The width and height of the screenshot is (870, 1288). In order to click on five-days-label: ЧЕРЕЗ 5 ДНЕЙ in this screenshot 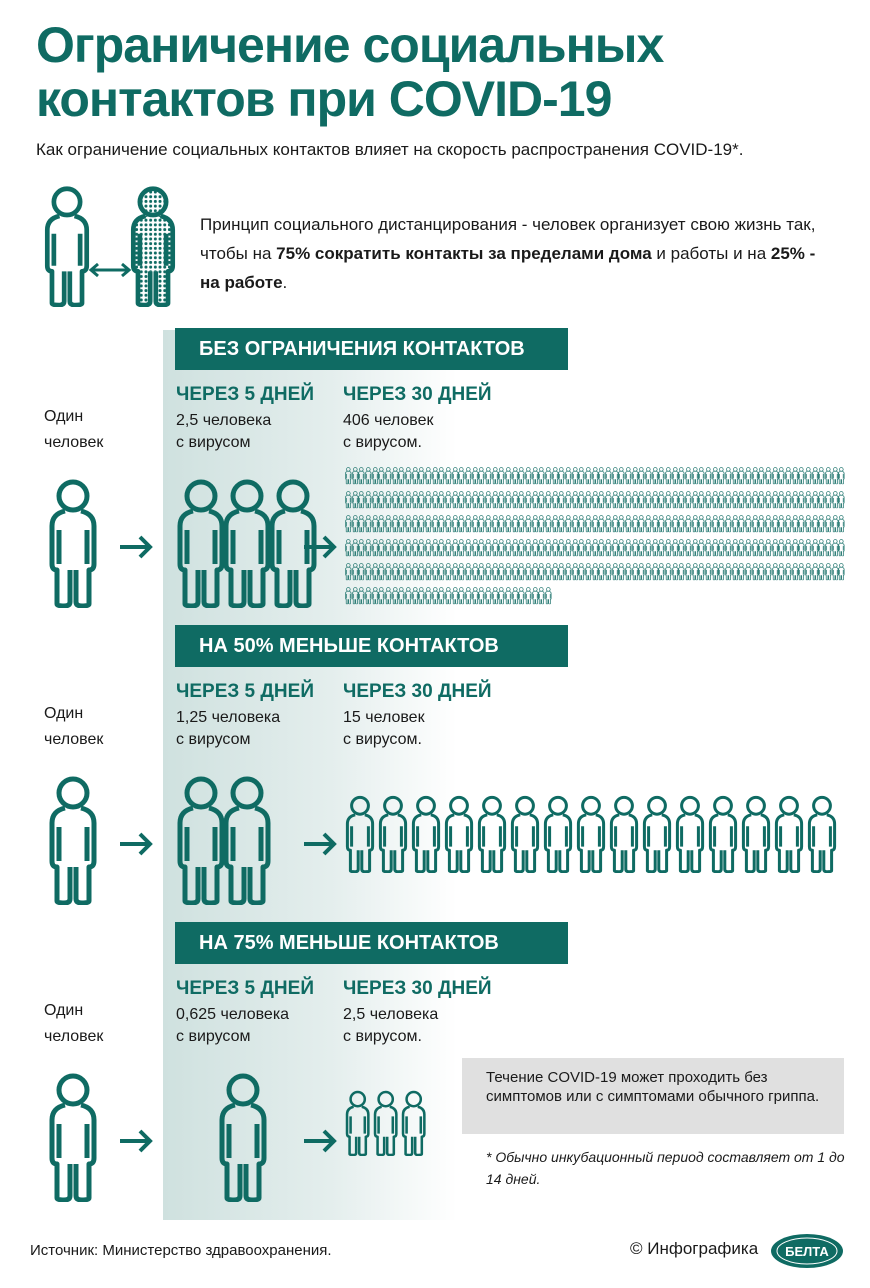, I will do `click(245, 394)`.